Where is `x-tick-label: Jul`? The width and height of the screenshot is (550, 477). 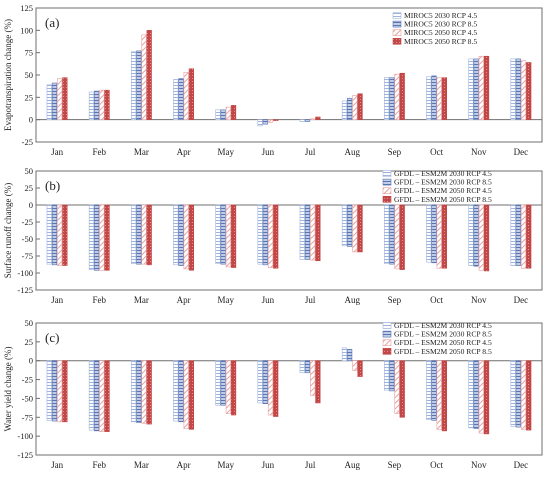
x-tick-label: Jul is located at coordinates (310, 152).